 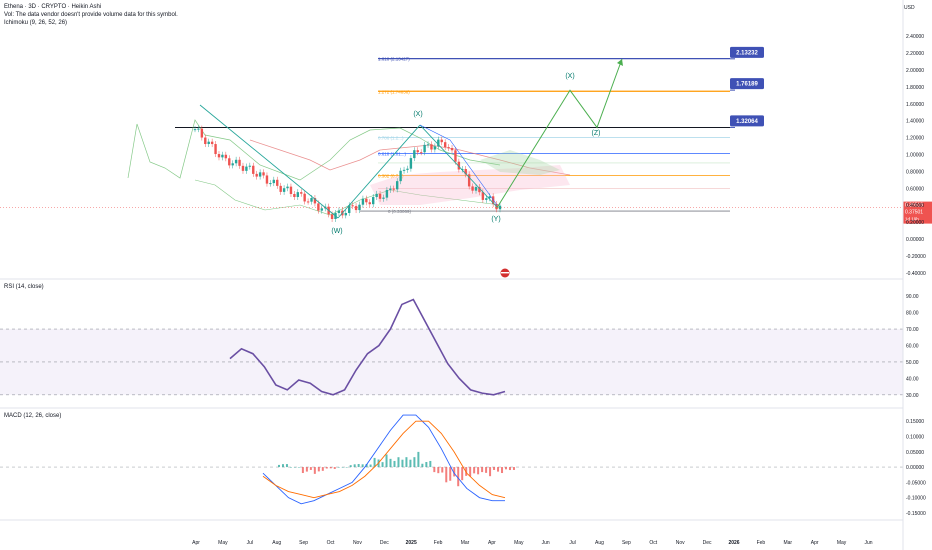 What do you see at coordinates (915, 88) in the screenshot?
I see `price-tick-label: 1.80000` at bounding box center [915, 88].